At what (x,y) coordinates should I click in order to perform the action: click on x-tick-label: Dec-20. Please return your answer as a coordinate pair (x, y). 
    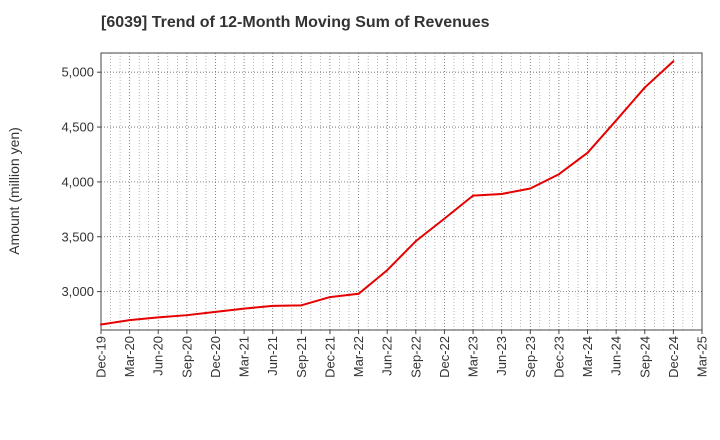
    Looking at the image, I should click on (215, 357).